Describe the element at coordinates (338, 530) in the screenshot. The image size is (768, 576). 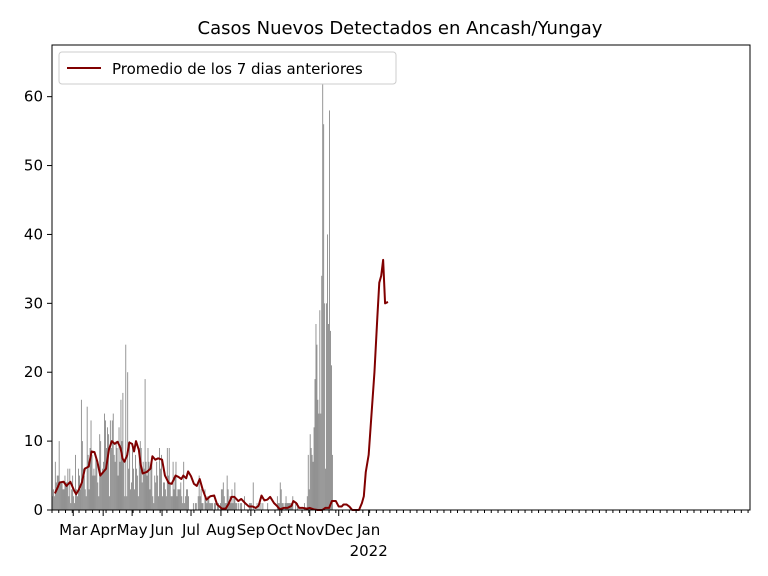
I see `x-tick-label: Dec` at that location.